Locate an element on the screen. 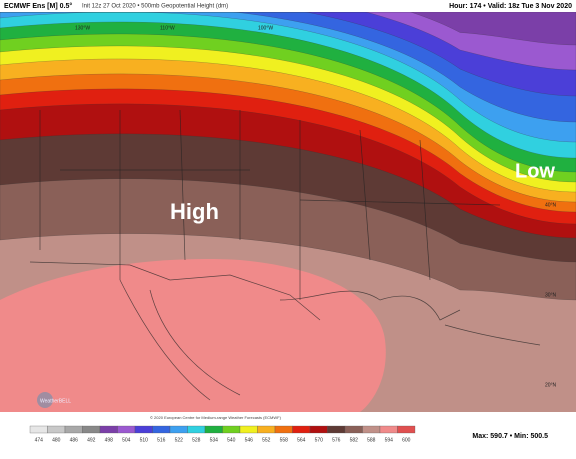 The image size is (576, 459). colorbar-label: 576 is located at coordinates (336, 440).